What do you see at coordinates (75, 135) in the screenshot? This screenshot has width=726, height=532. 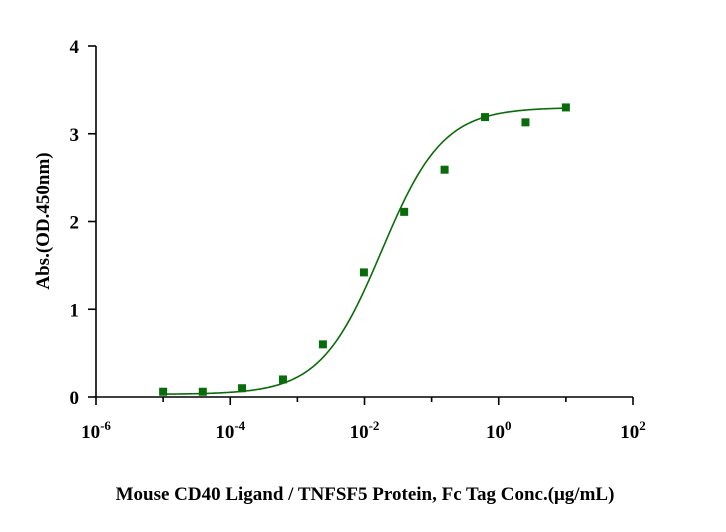 I see `y-tick-label: 3` at bounding box center [75, 135].